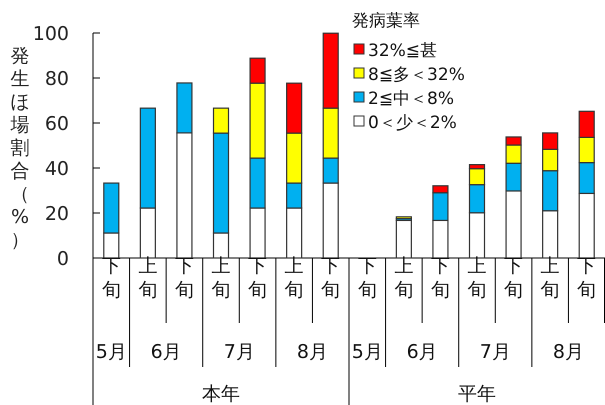 This screenshot has height=405, width=605. Describe the element at coordinates (386, 21) in the screenshot. I see `legend-title: 発病葉率` at that location.